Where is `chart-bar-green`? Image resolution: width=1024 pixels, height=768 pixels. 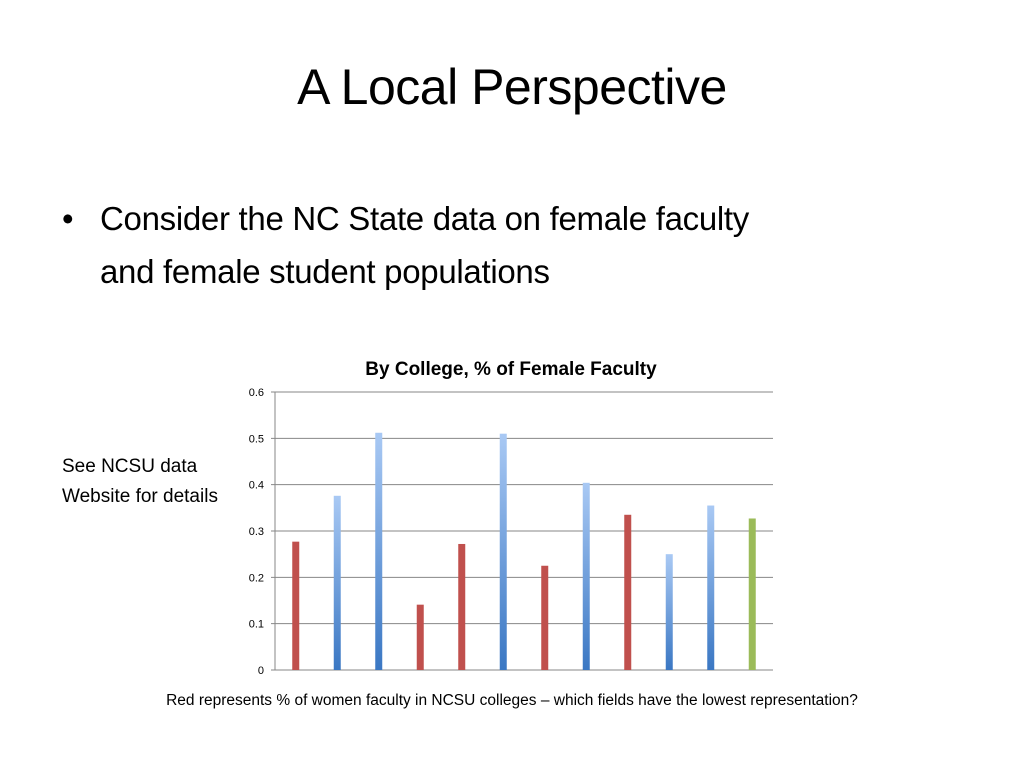
chart-bar-green is located at coordinates (752, 594).